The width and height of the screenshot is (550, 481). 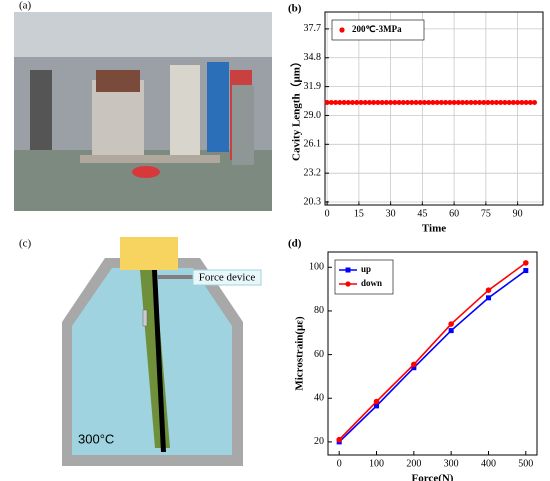 What do you see at coordinates (371, 283) in the screenshot?
I see `legend-label: down` at bounding box center [371, 283].